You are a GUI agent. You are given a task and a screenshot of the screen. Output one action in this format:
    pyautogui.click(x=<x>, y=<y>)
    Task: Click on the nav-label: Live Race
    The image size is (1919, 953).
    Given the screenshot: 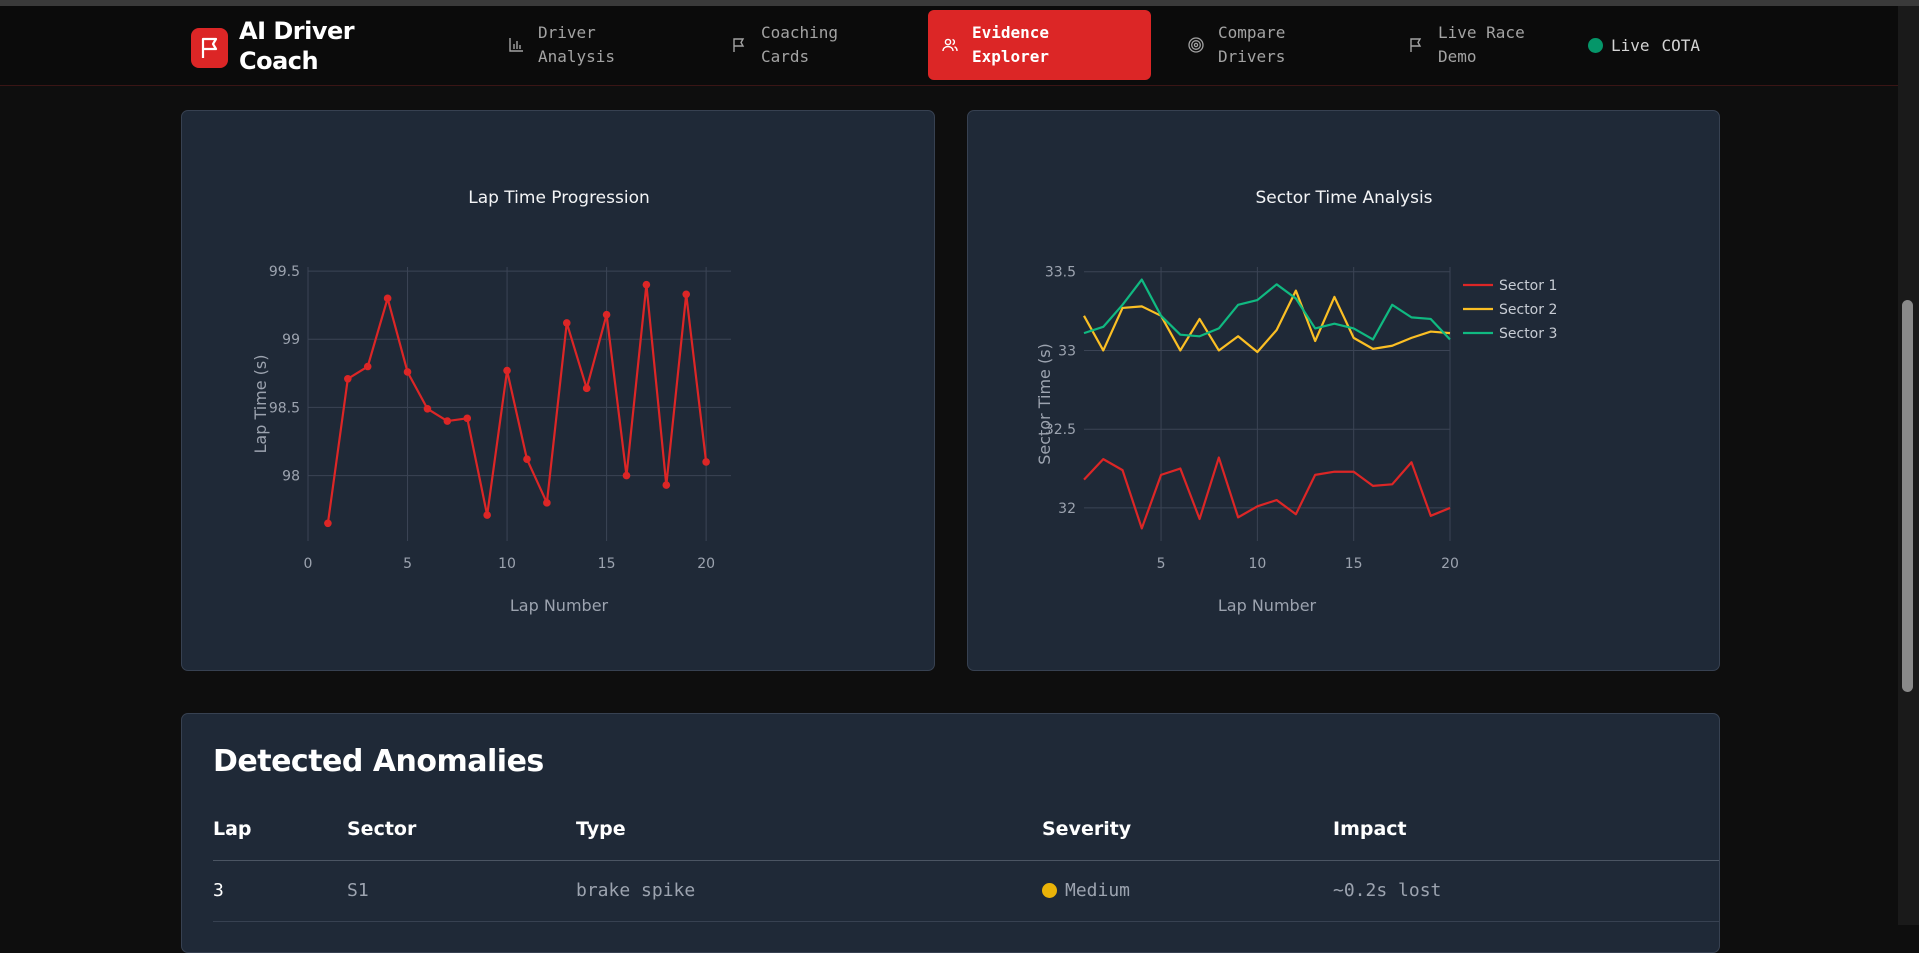 What is the action you would take?
    pyautogui.click(x=1481, y=32)
    